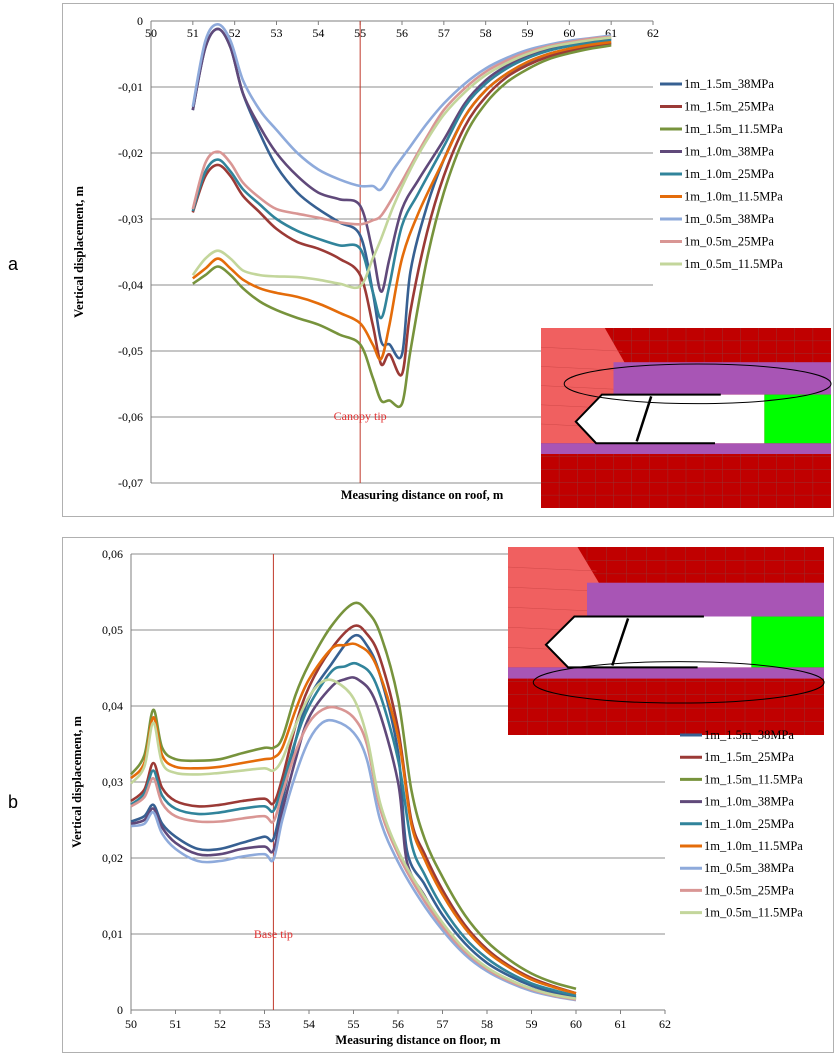  Describe the element at coordinates (733, 264) in the screenshot. I see `chart-a-legend-label: 1m_0.5m_11.5MPa` at that location.